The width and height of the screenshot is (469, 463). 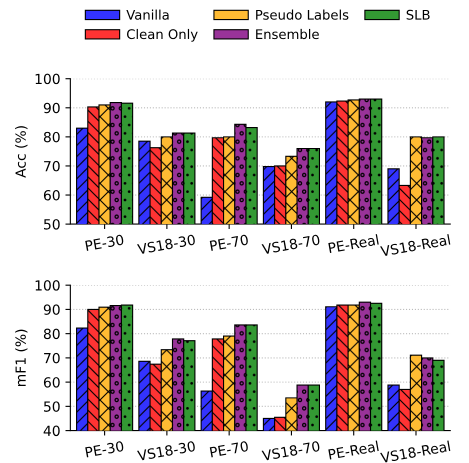 I want to click on y-axis-title: Acc (%), so click(x=21, y=152).